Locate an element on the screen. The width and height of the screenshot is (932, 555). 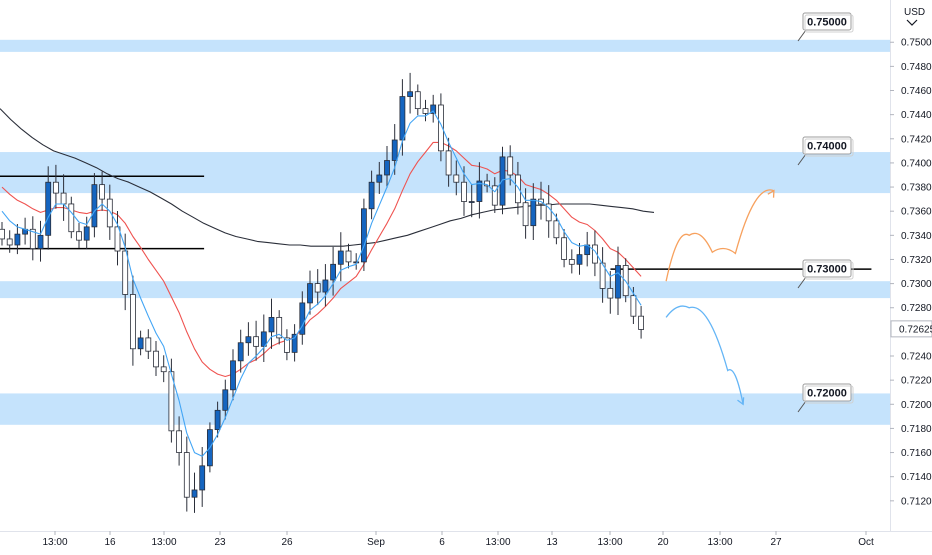
callout-label: 0.75000 is located at coordinates (827, 23).